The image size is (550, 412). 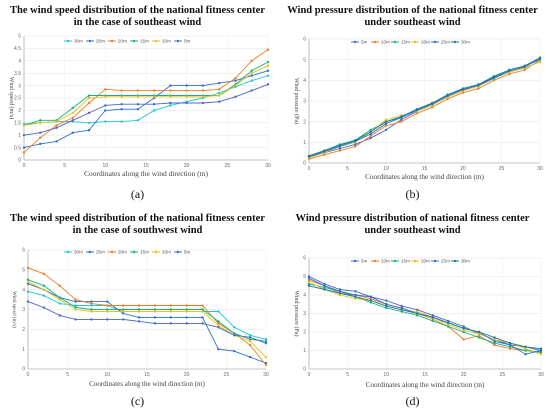 I want to click on x-tick-label: 5, so click(x=347, y=169).